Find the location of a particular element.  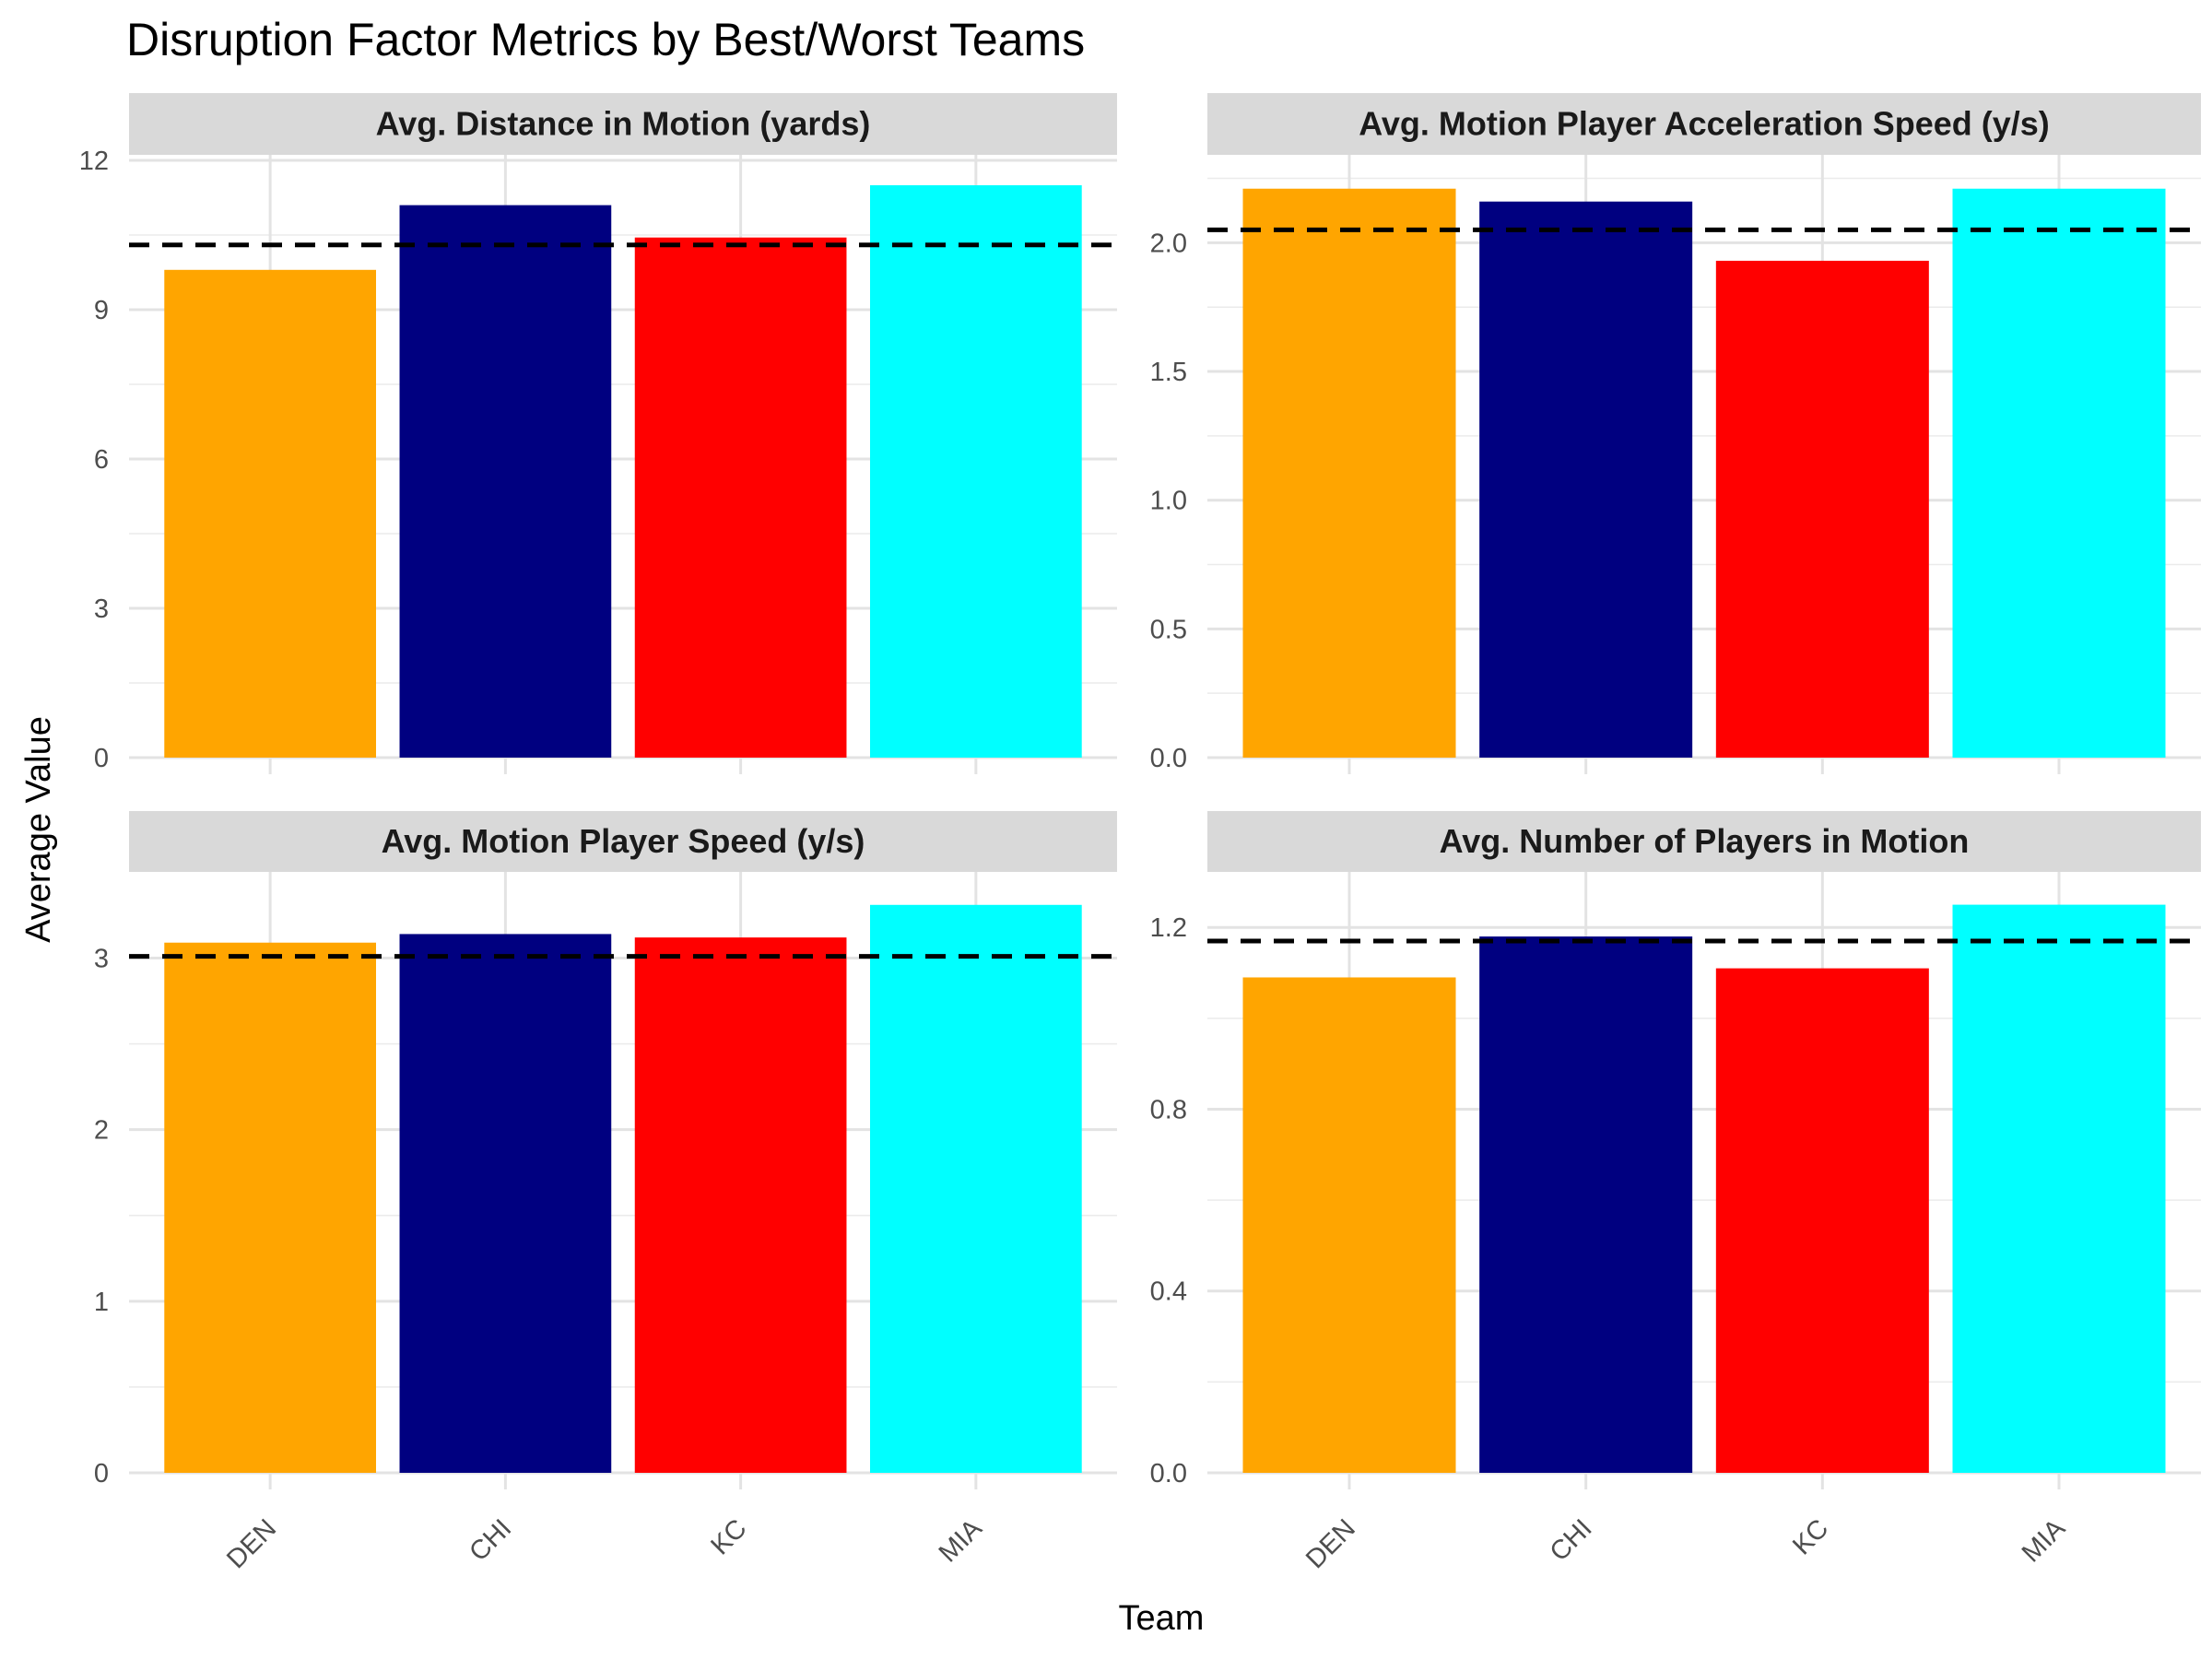

y-tick-label: 6 is located at coordinates (101, 460).